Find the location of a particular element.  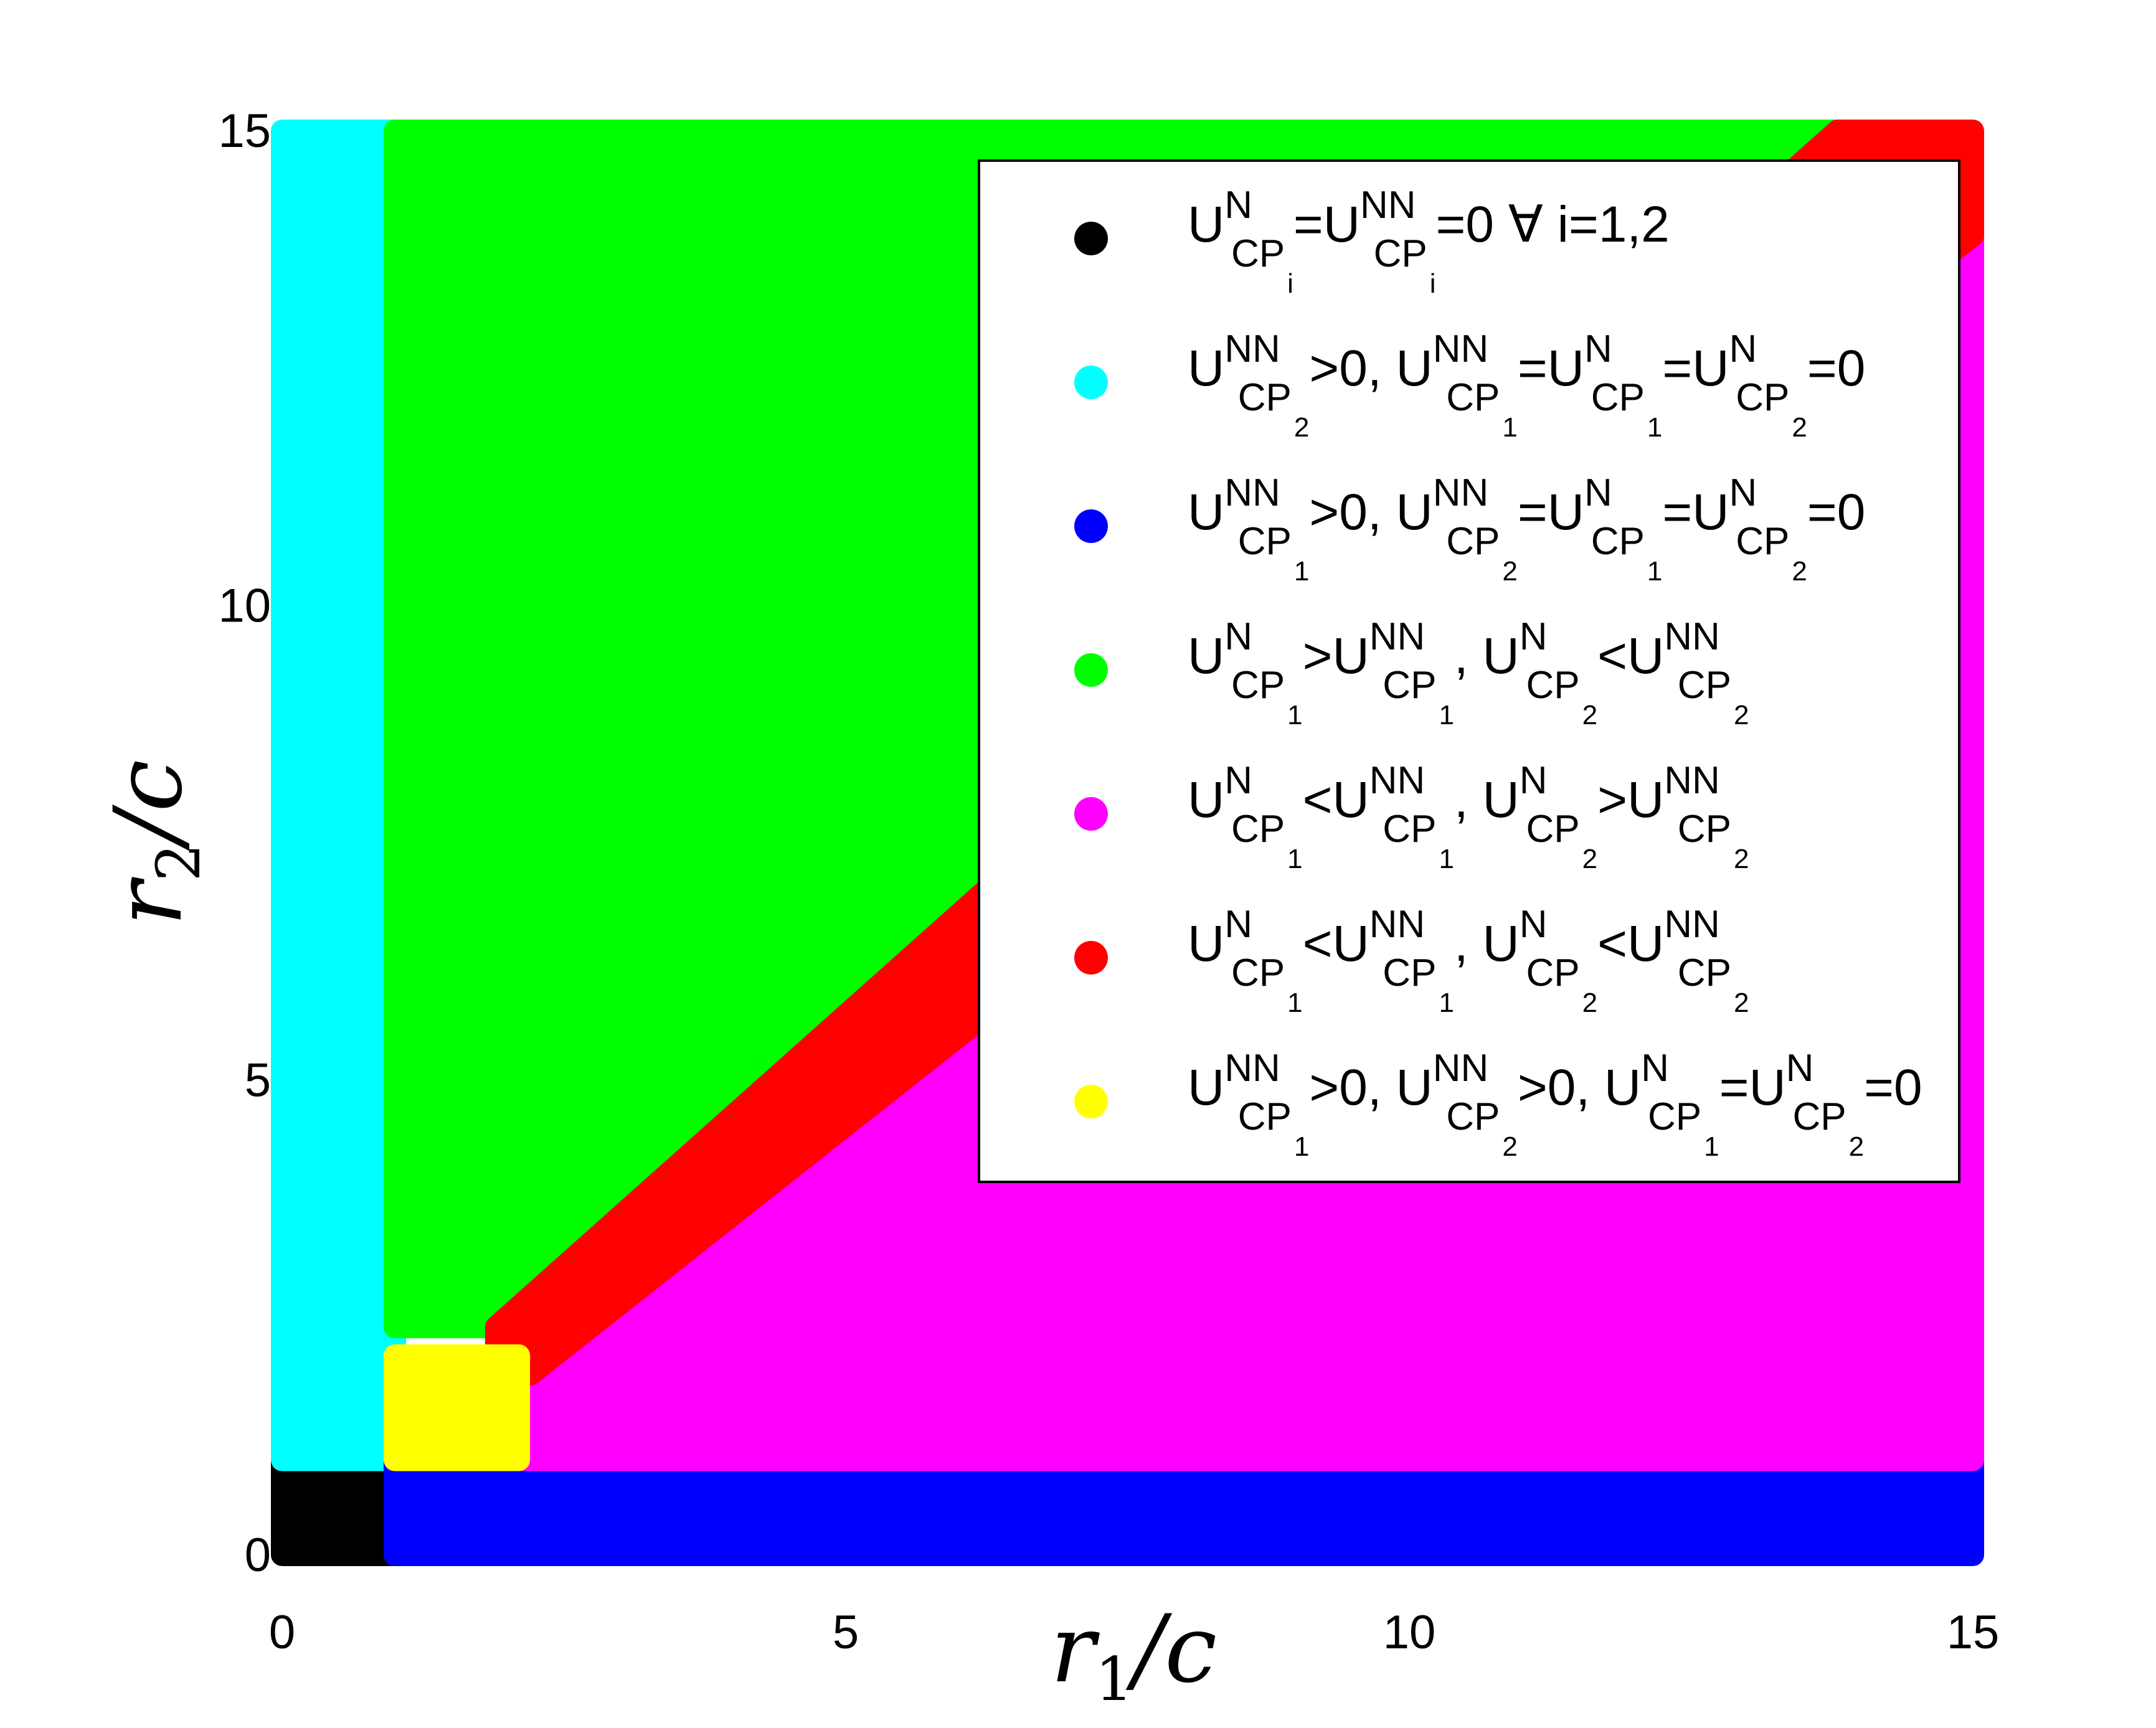

legend-entry: UNN CP1>0, UNN CP2>0, UN CP1=UN CP2=0 is located at coordinates (1498, 1104).